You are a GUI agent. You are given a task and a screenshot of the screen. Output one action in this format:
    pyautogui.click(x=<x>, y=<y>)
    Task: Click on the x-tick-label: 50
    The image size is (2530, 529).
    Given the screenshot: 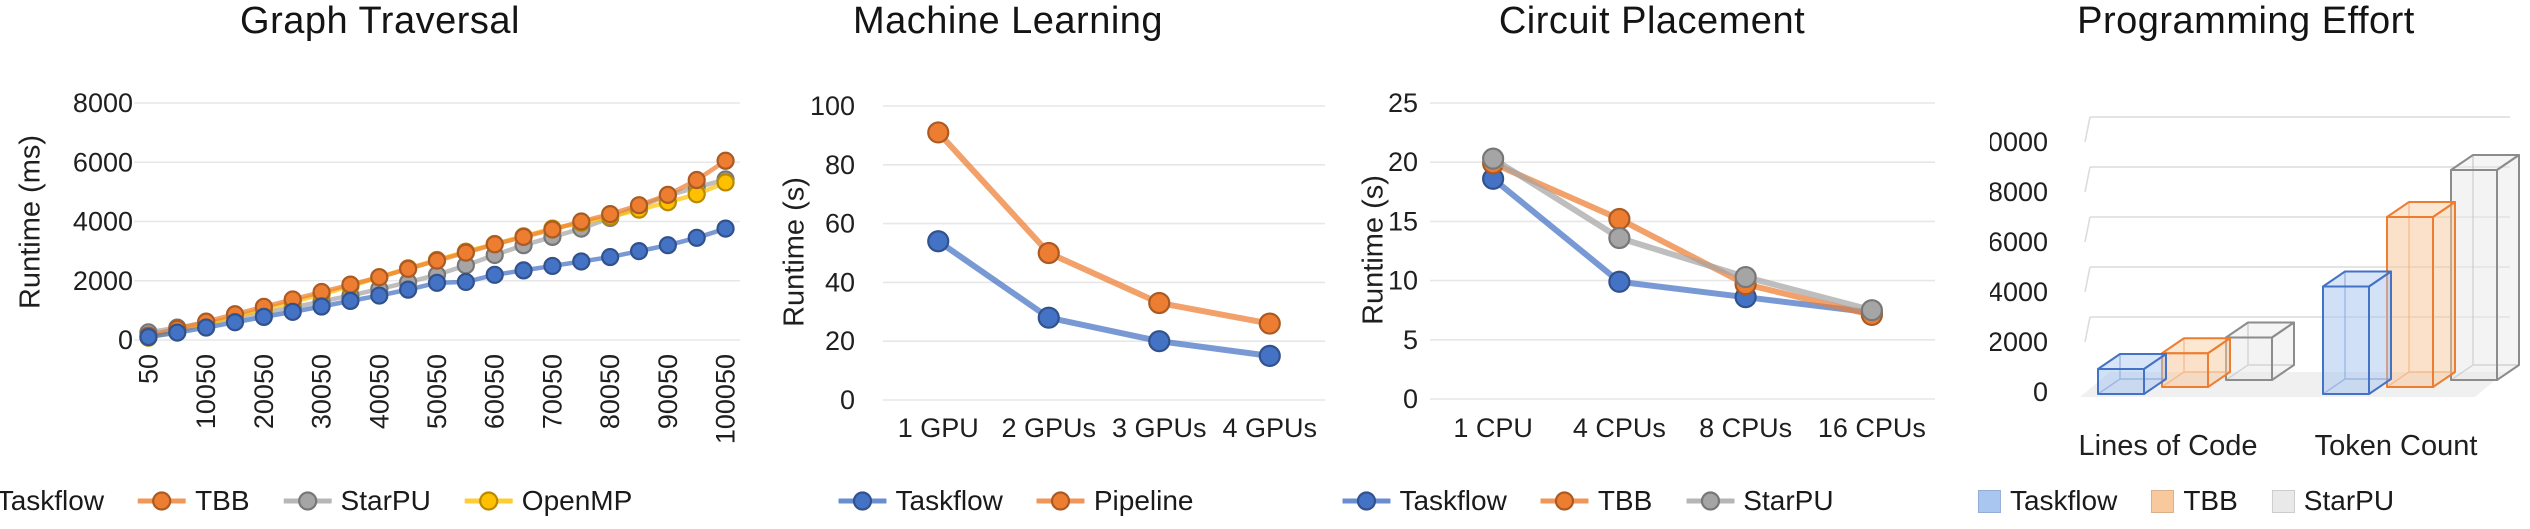 What is the action you would take?
    pyautogui.click(x=148, y=369)
    